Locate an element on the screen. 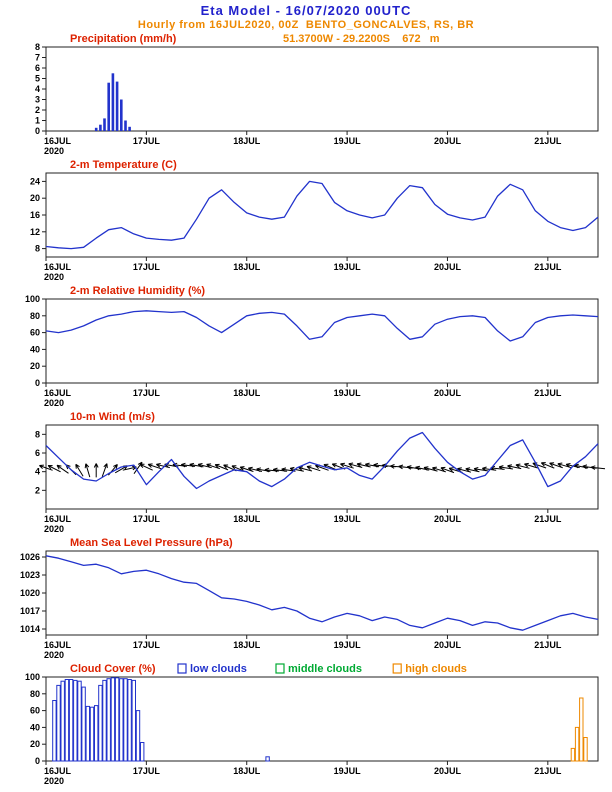 This screenshot has width=612, height=792. y-tick-label: 7 is located at coordinates (37, 58).